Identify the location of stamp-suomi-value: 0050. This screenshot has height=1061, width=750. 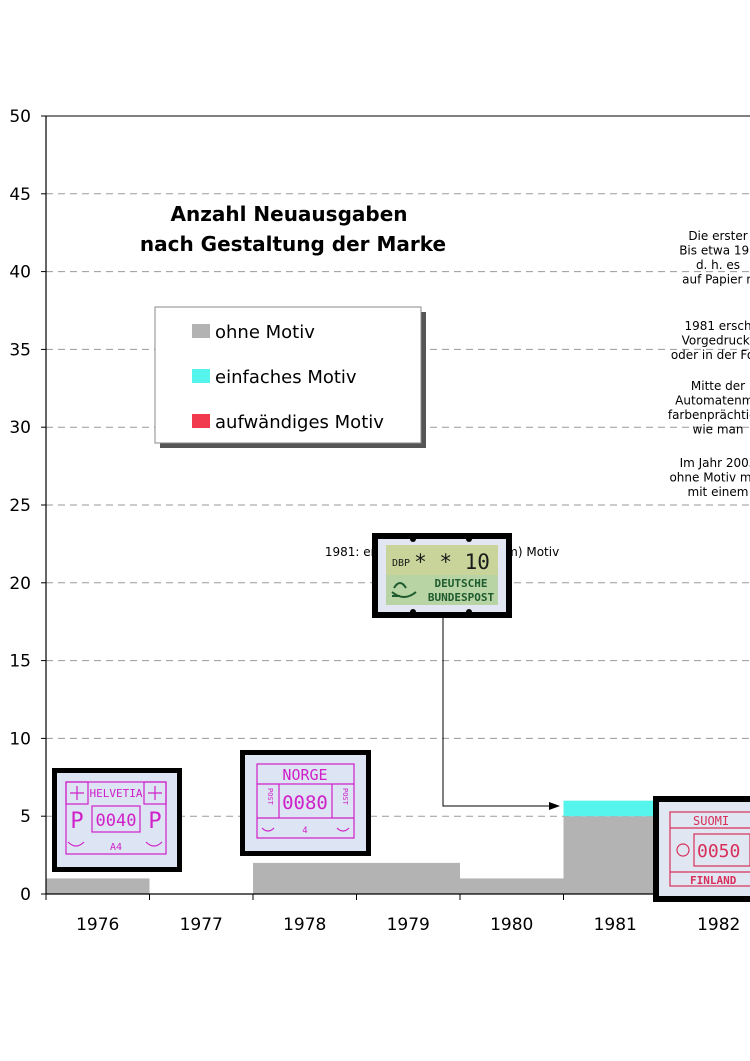
(718, 851).